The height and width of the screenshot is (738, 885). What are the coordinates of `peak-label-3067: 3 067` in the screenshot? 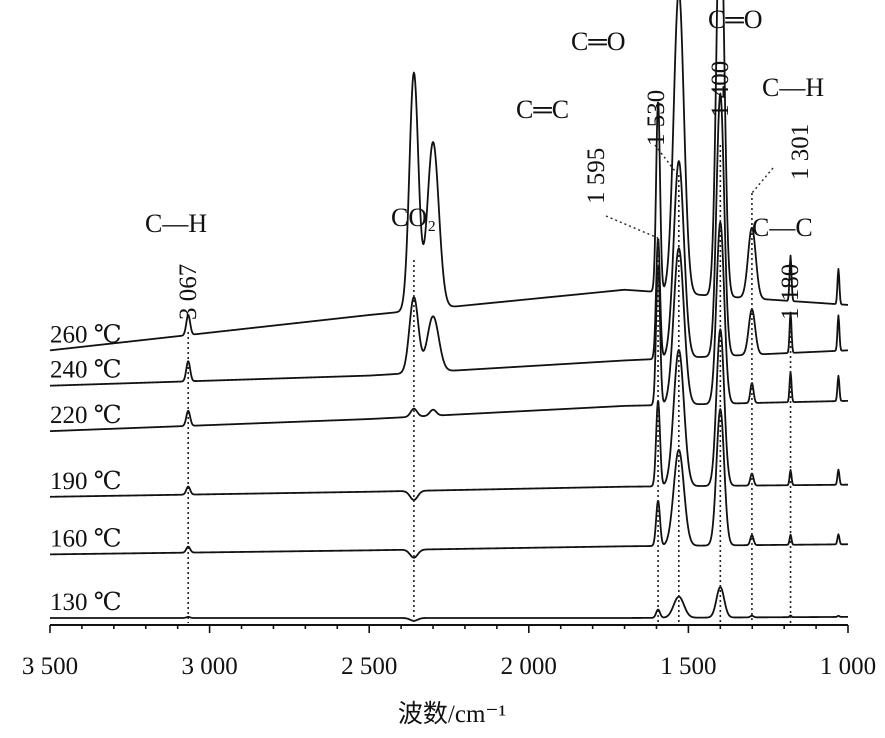 It's located at (188, 292).